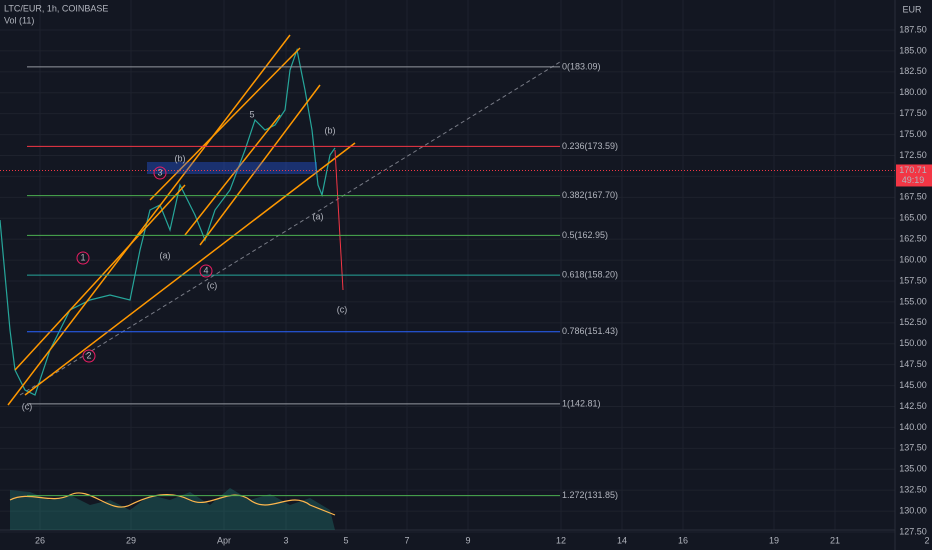 The image size is (932, 550). I want to click on time-label: 5, so click(345, 540).